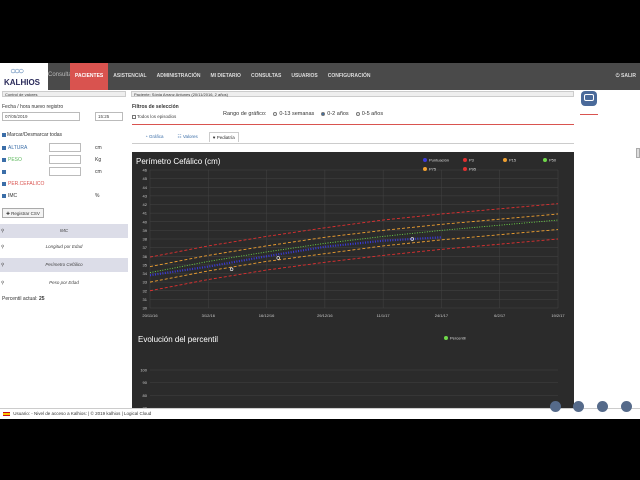 This screenshot has width=640, height=480. What do you see at coordinates (349, 76) in the screenshot?
I see `nav-item-6: CONFIGURACIÓN` at bounding box center [349, 76].